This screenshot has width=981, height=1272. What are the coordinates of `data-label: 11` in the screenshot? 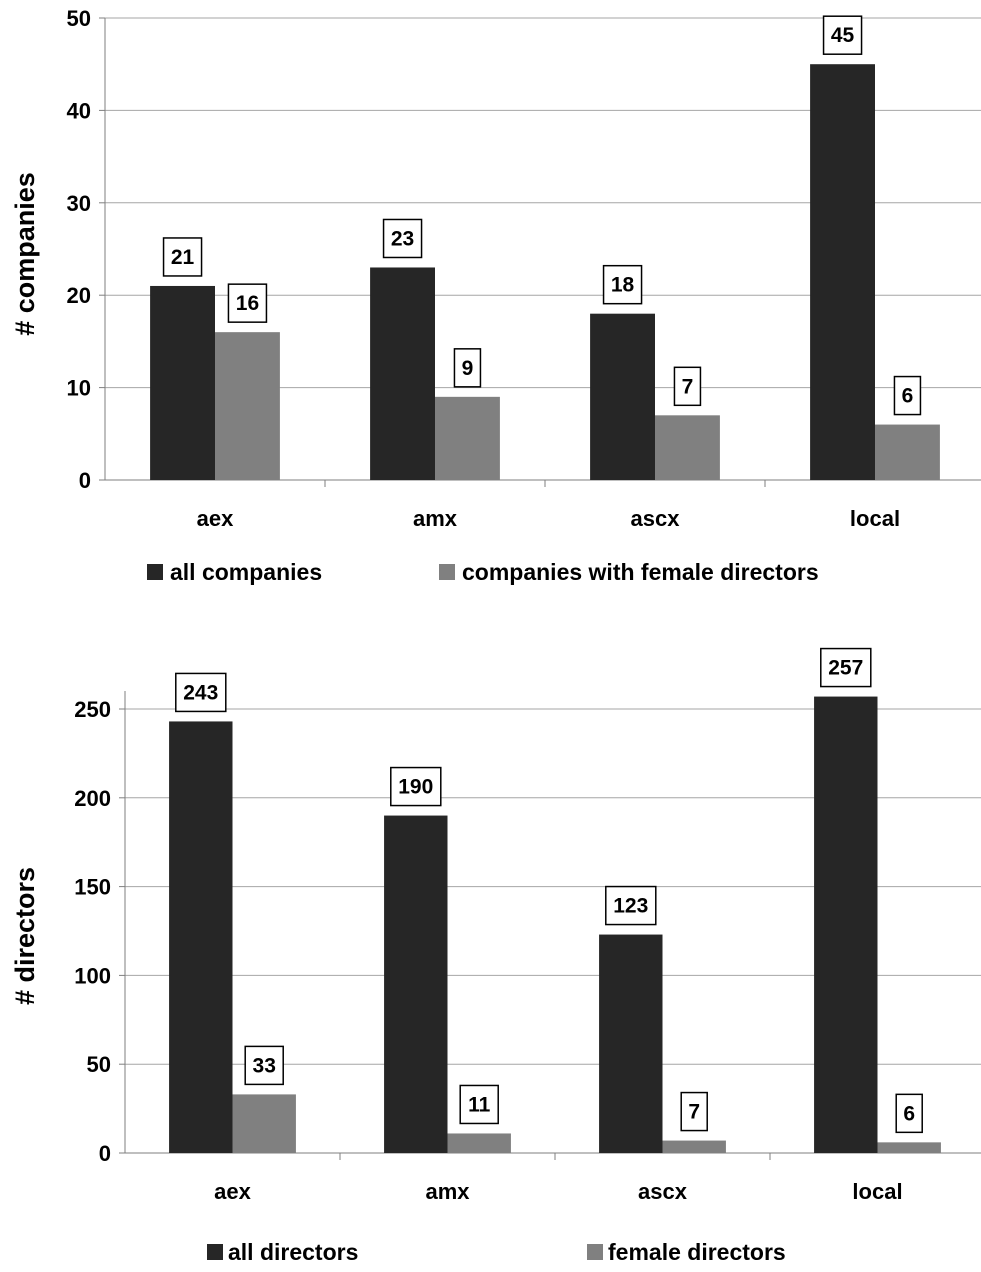 It's located at (479, 1104).